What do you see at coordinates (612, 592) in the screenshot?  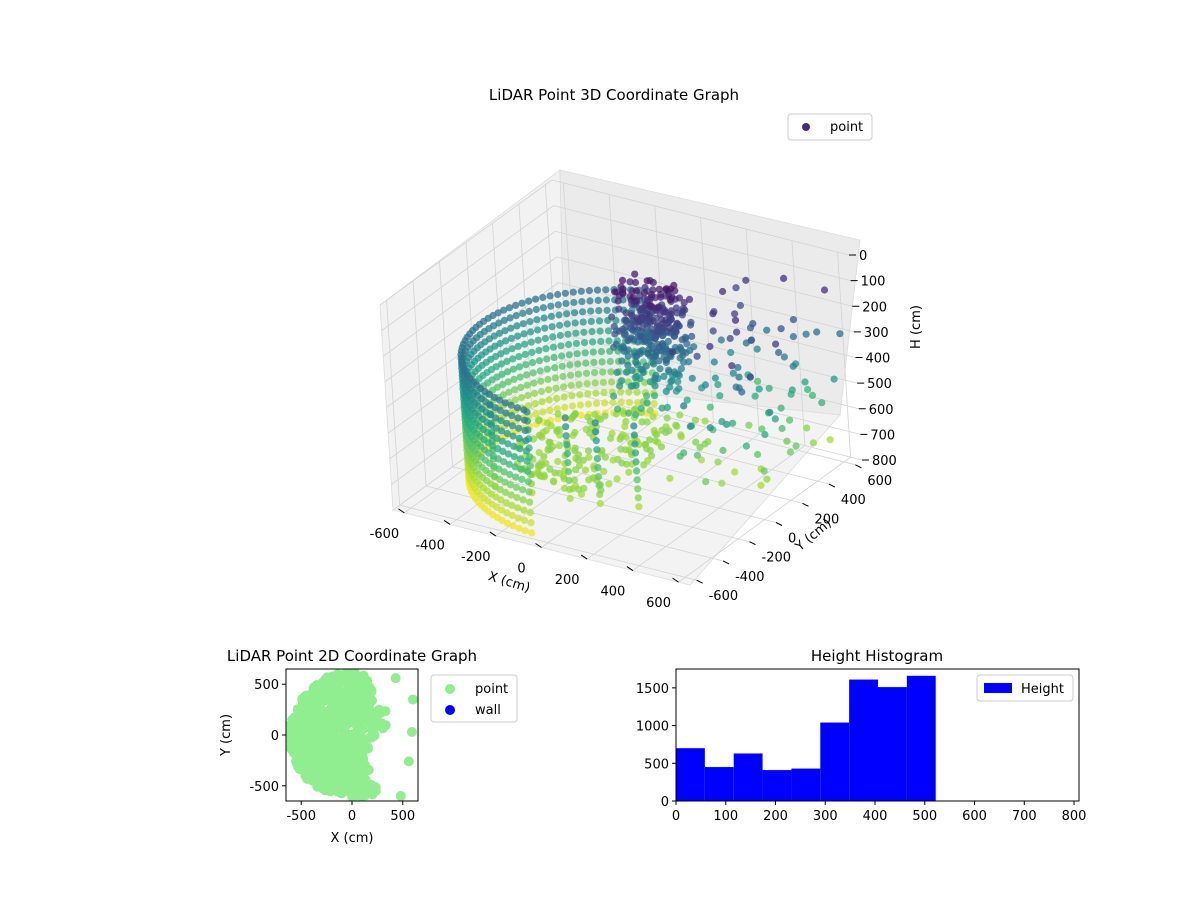 I see `x-tick-label-3d: 400` at bounding box center [612, 592].